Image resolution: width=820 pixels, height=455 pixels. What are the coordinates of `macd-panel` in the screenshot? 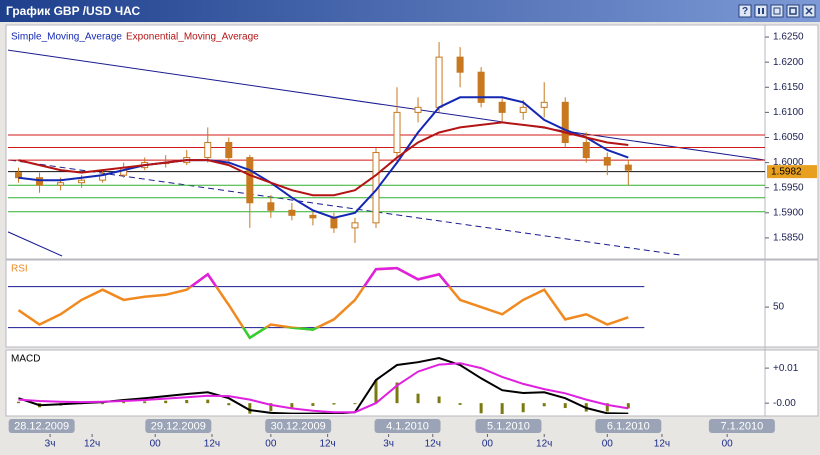 It's located at (412, 383).